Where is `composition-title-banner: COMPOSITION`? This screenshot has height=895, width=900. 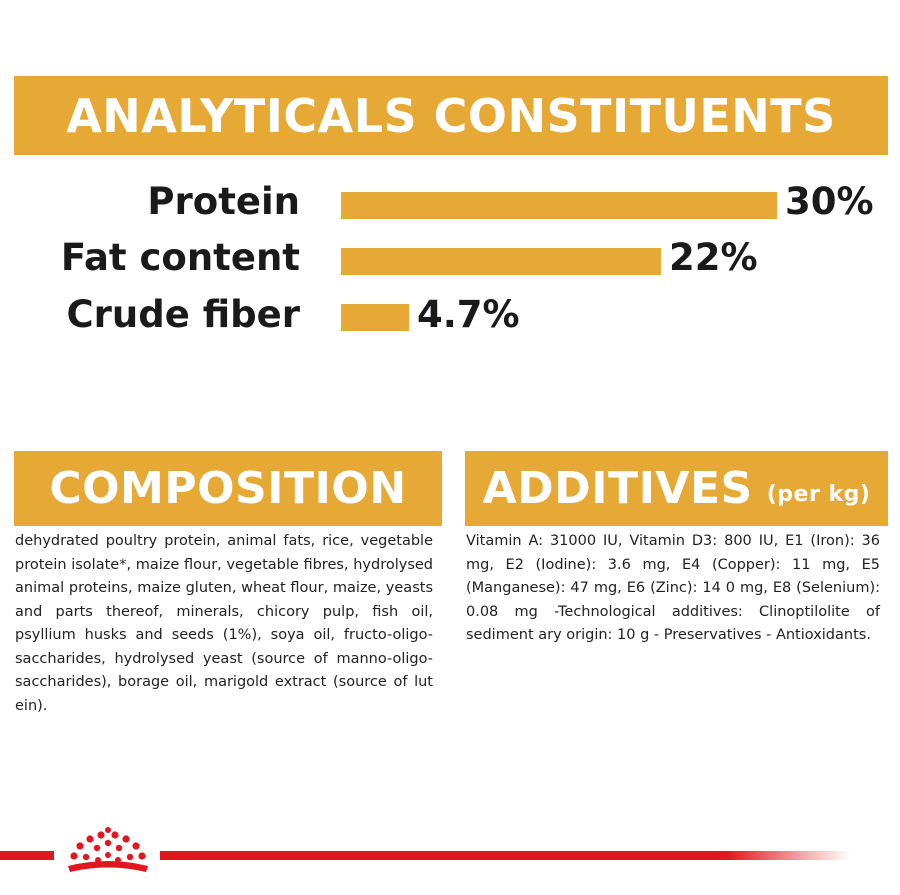
composition-title-banner: COMPOSITION is located at coordinates (228, 488).